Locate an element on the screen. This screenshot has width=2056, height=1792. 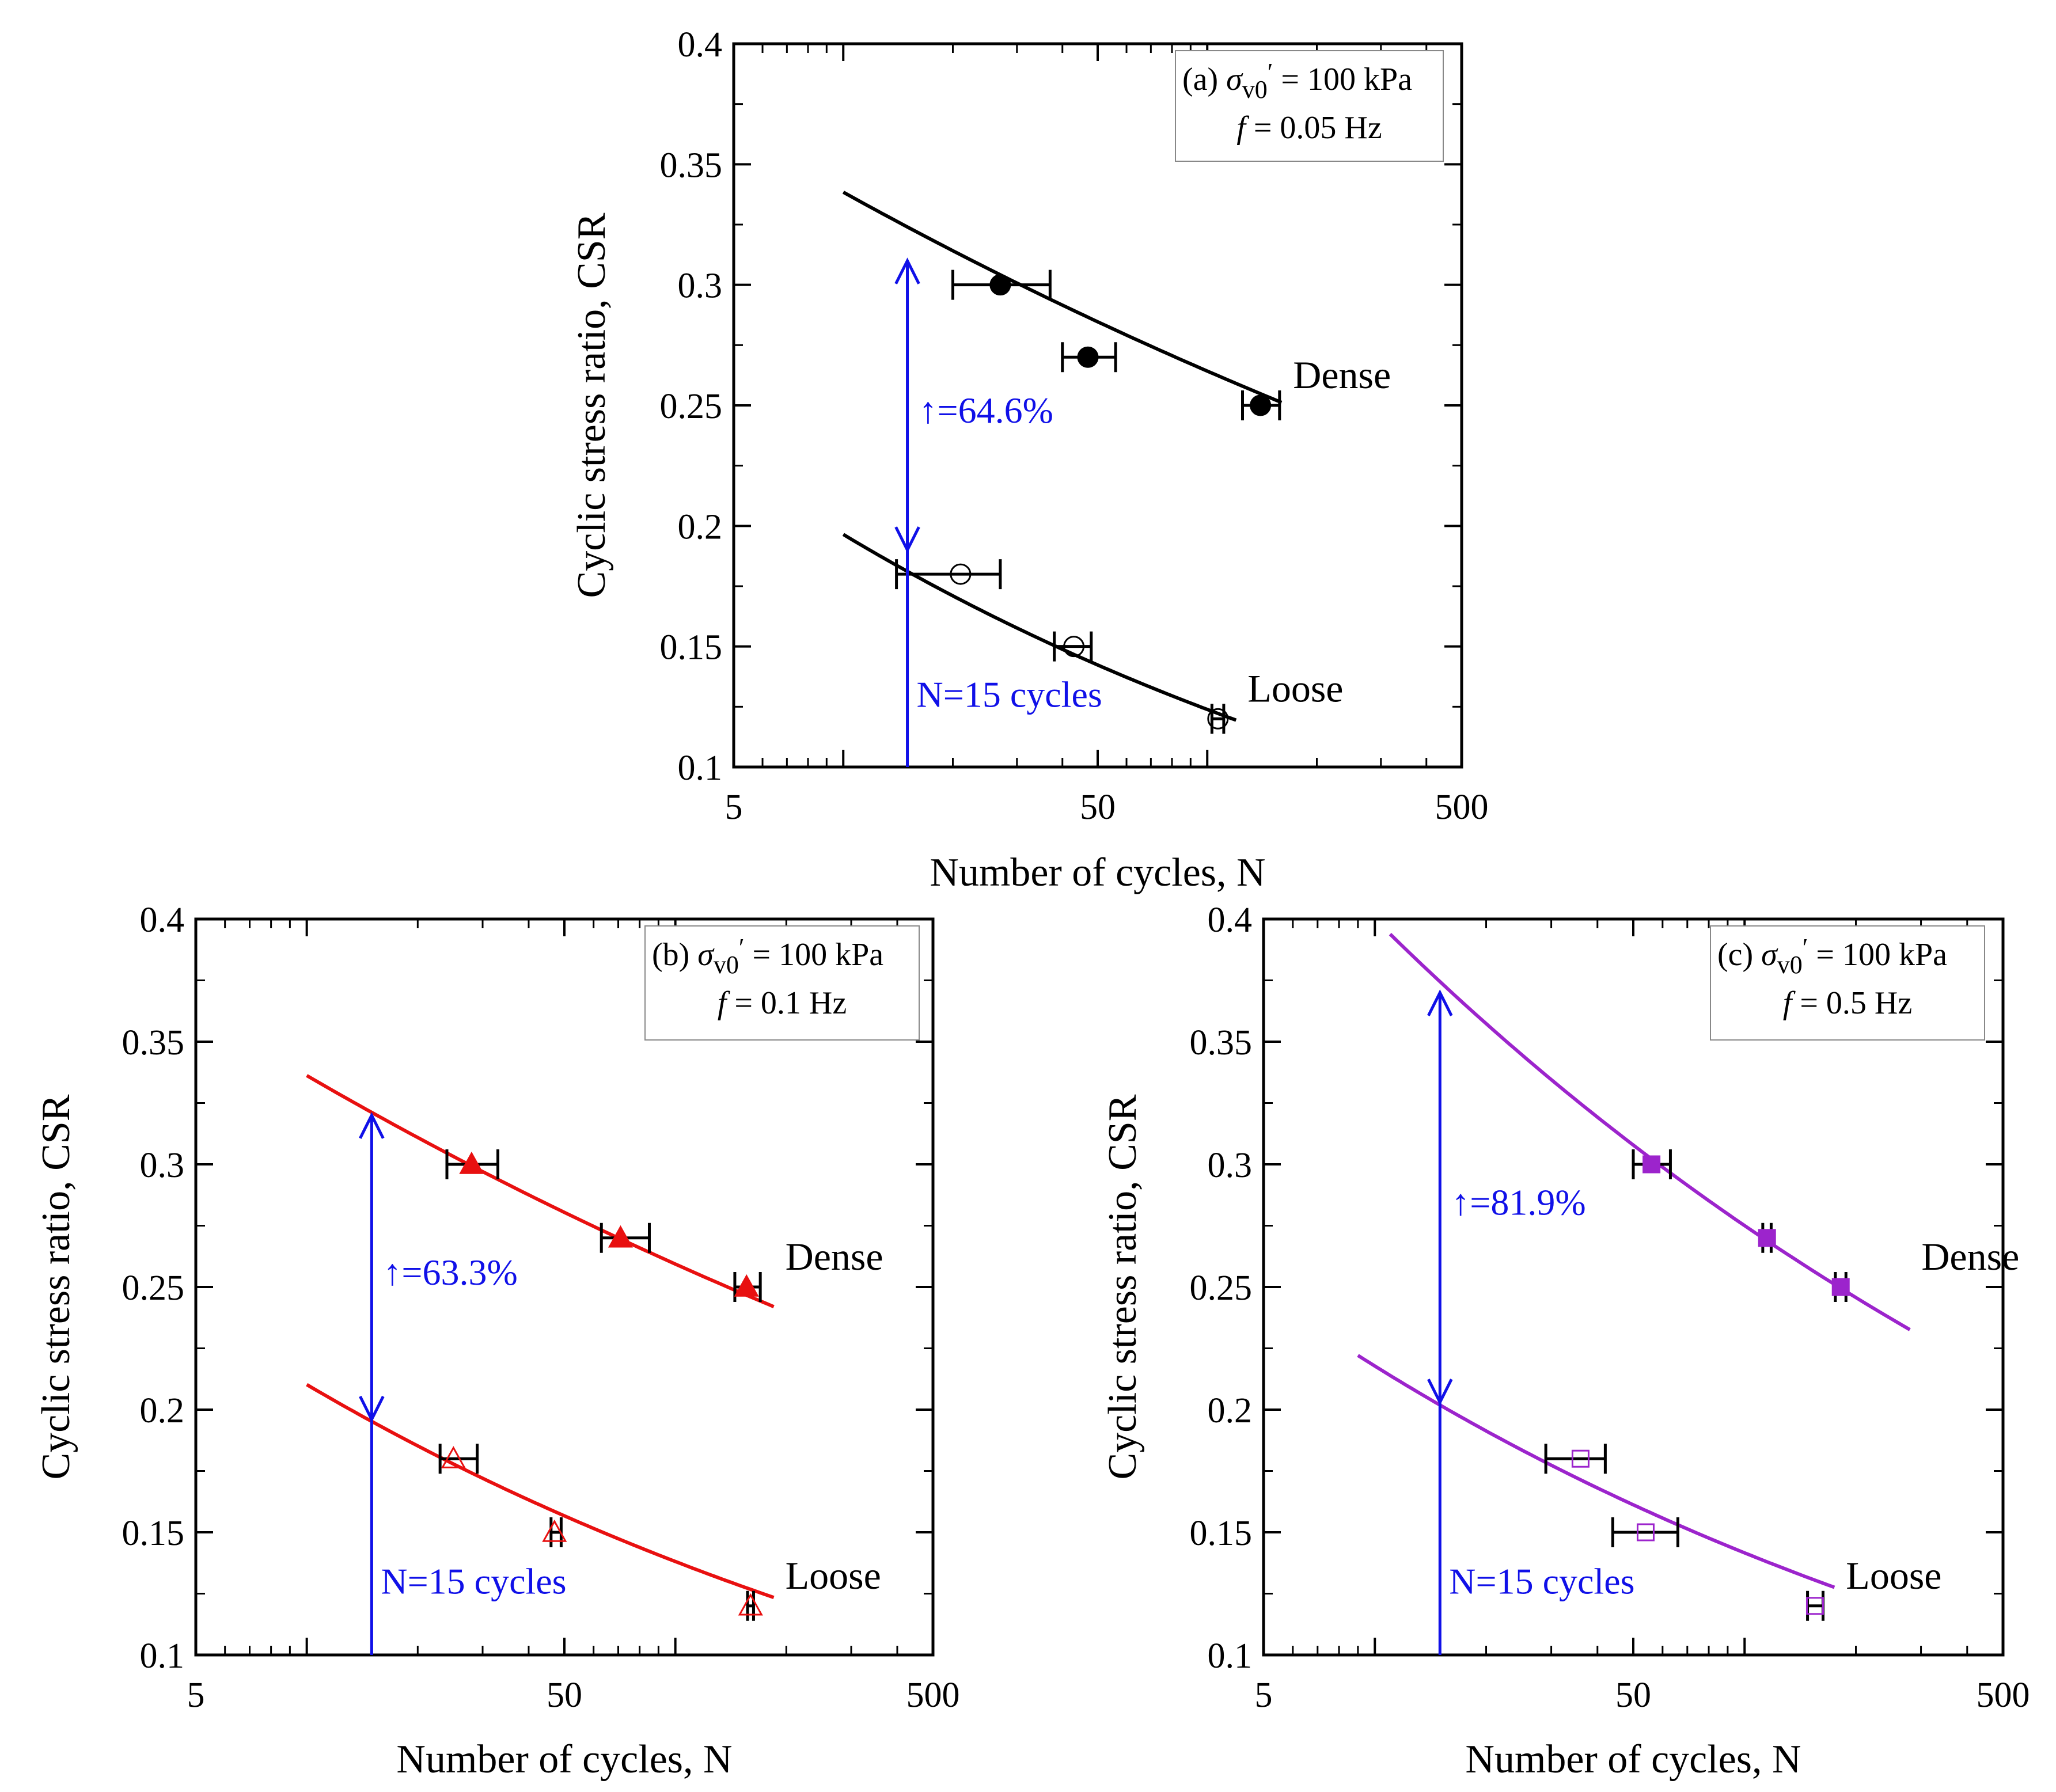
legend-box: (c) σv0′ = 100 kPa f = 0.5 Hz is located at coordinates (1847, 983).